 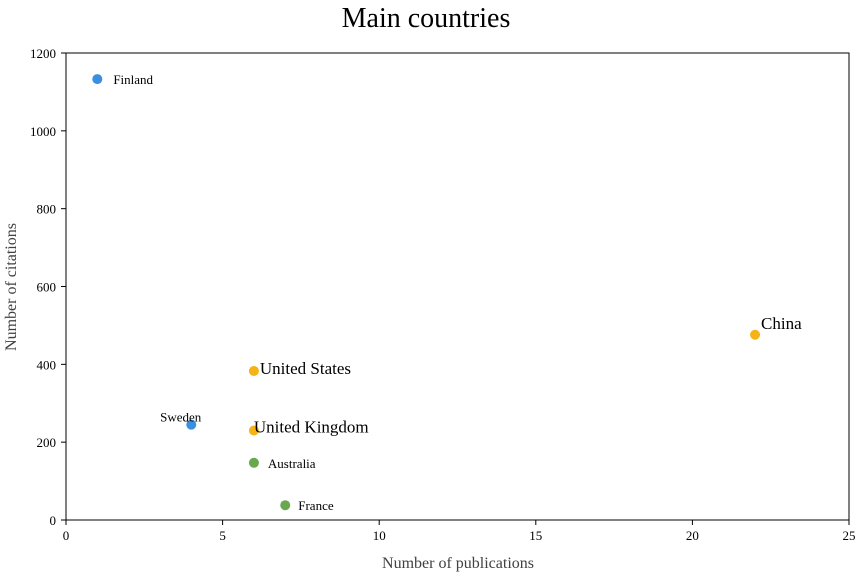 What do you see at coordinates (253, 430) in the screenshot?
I see `data-point-united-kingdom` at bounding box center [253, 430].